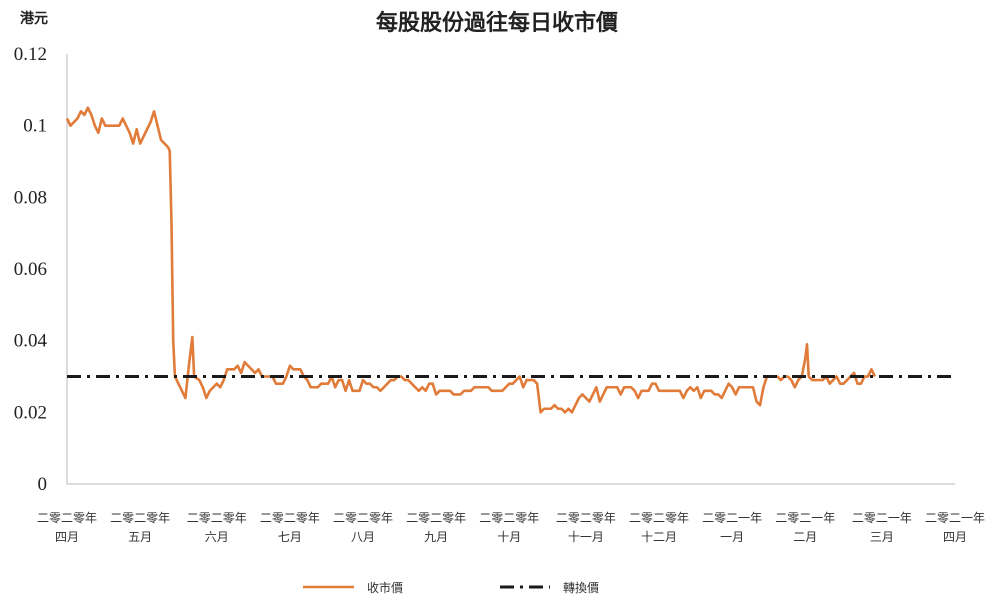 The width and height of the screenshot is (995, 598). What do you see at coordinates (659, 537) in the screenshot?
I see `x-tick-label-month: 十二月` at bounding box center [659, 537].